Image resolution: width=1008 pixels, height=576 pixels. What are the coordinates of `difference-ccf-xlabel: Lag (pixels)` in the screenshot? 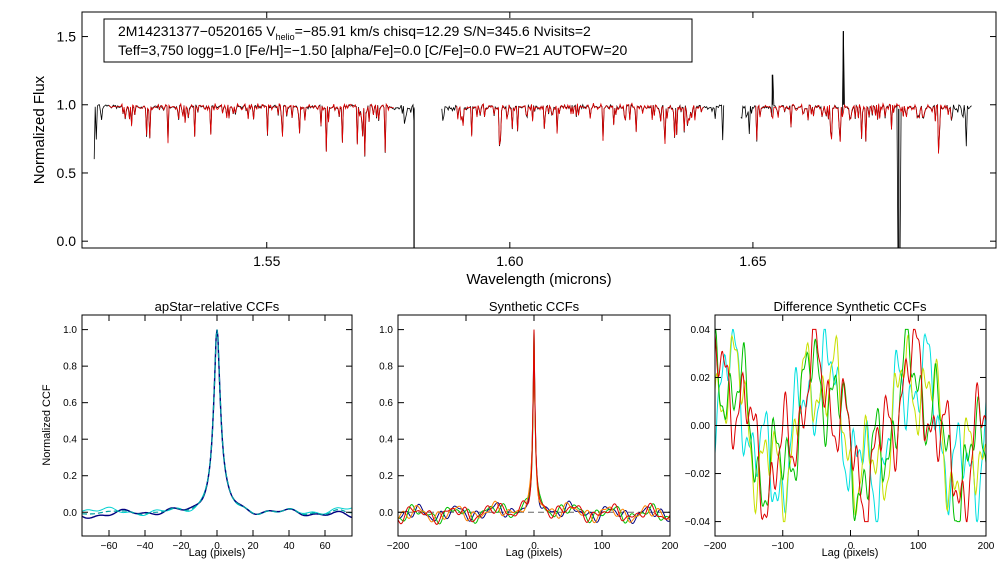 It's located at (850, 553).